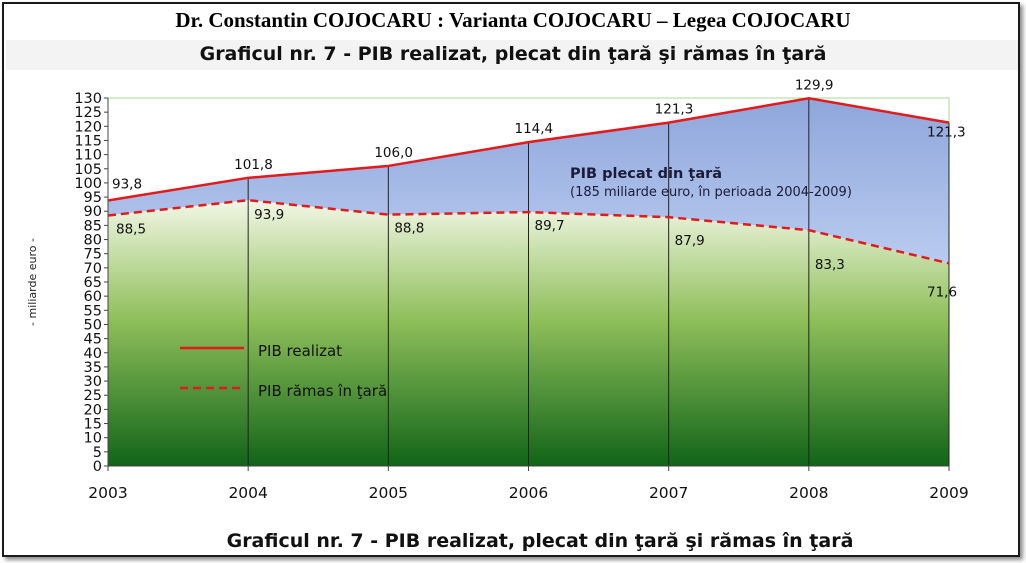  What do you see at coordinates (88, 127) in the screenshot?
I see `y-tick-label: 120` at bounding box center [88, 127].